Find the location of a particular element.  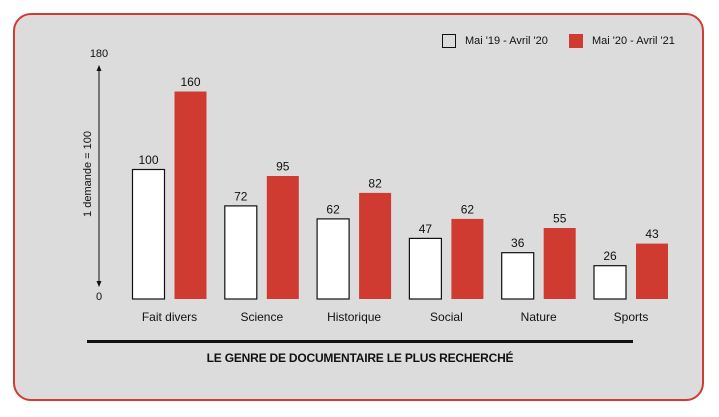

data-label-3-series-1: 47 is located at coordinates (426, 229).